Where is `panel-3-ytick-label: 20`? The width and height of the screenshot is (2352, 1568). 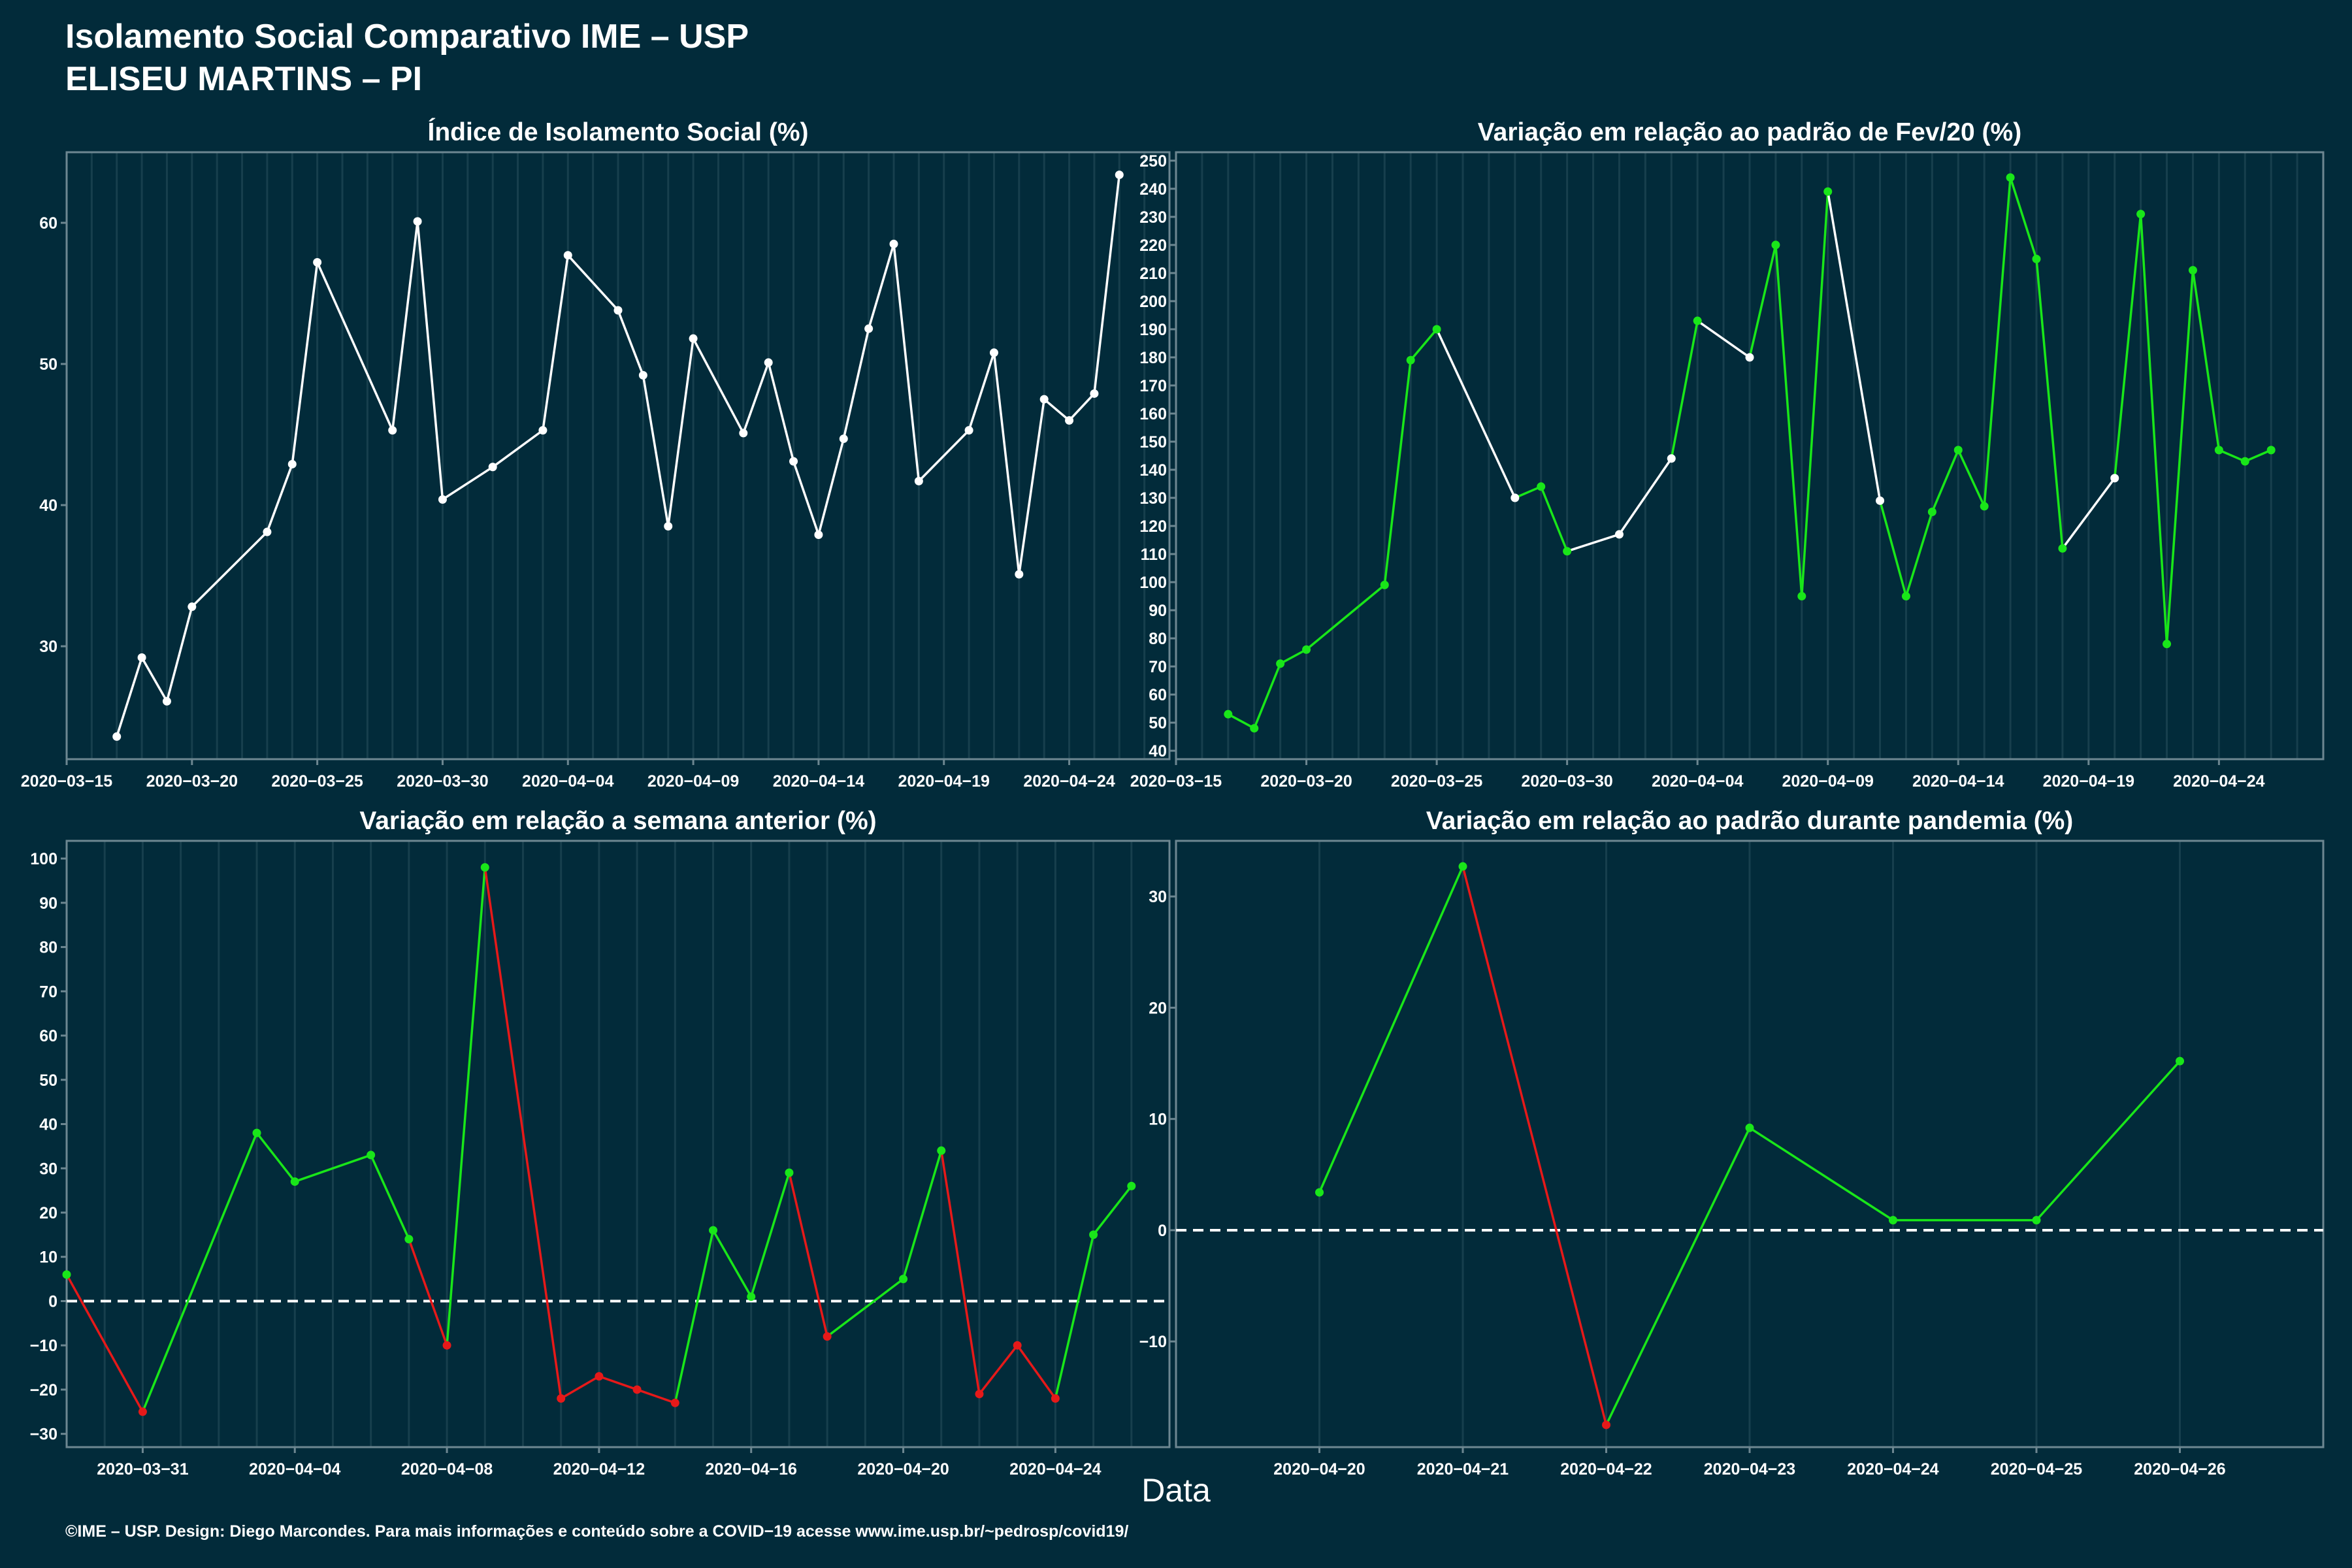
panel-3-ytick-label: 20 is located at coordinates (48, 1213).